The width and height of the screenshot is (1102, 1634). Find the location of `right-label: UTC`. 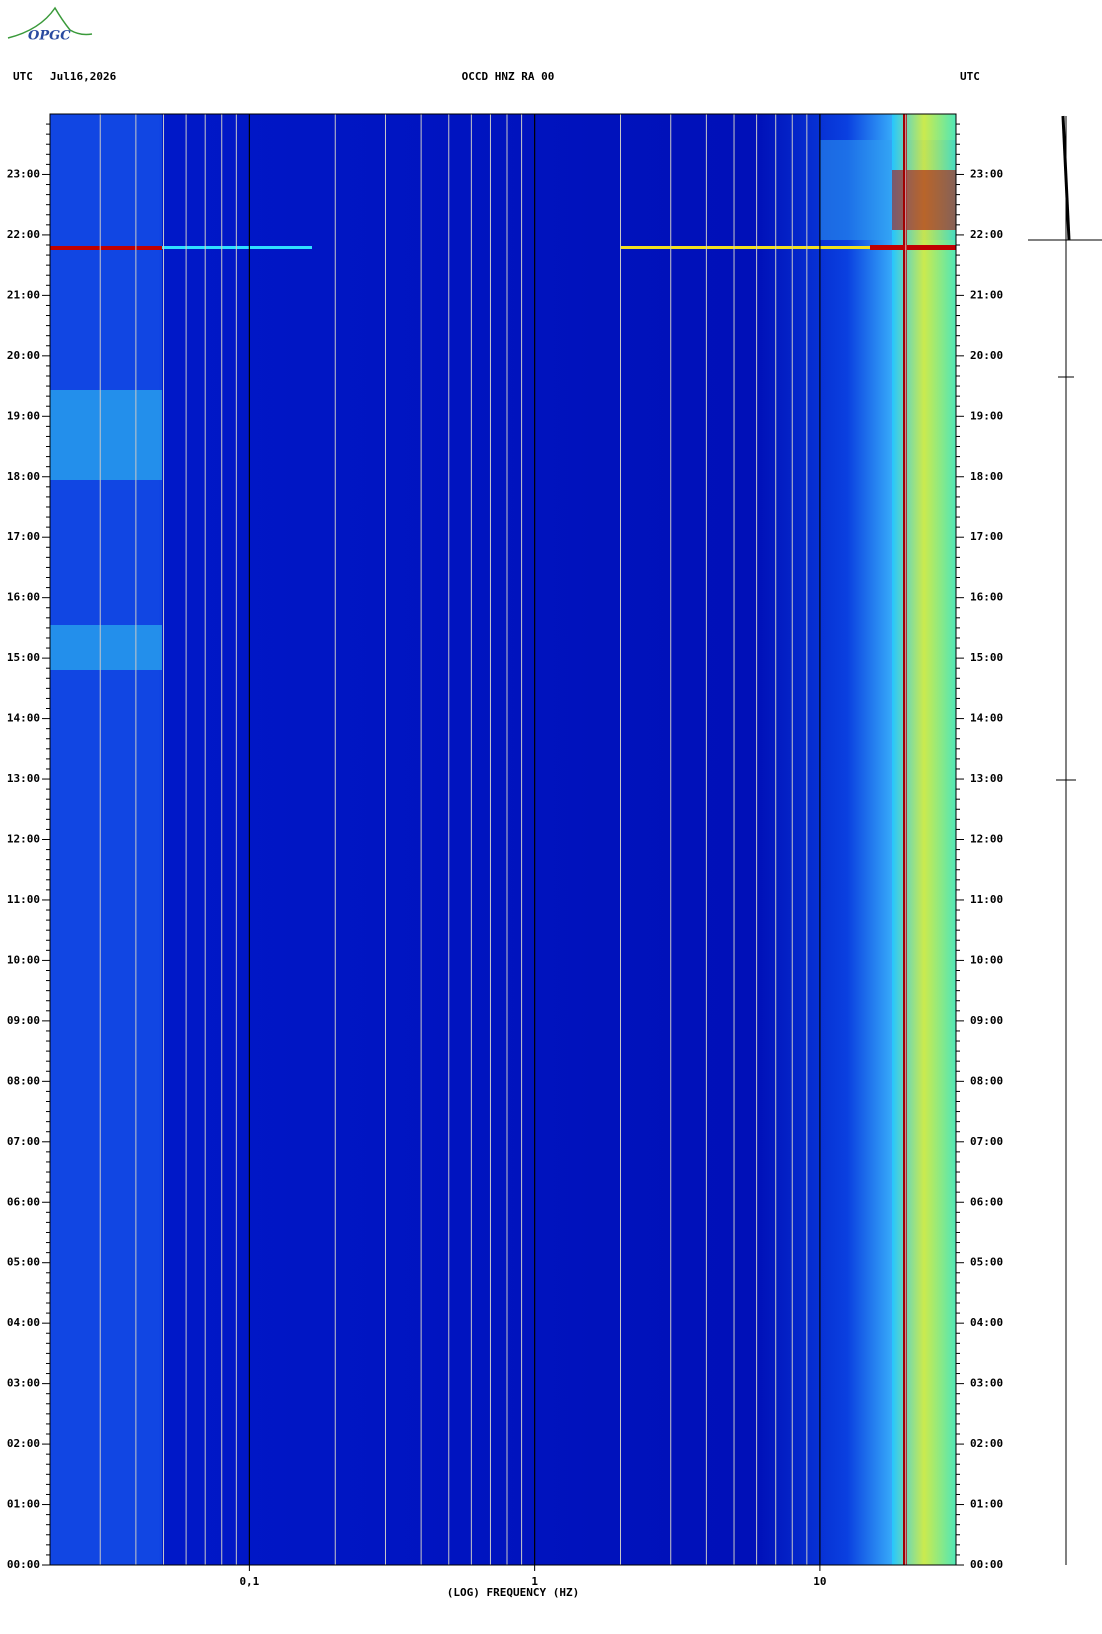

right-label: UTC is located at coordinates (970, 76).